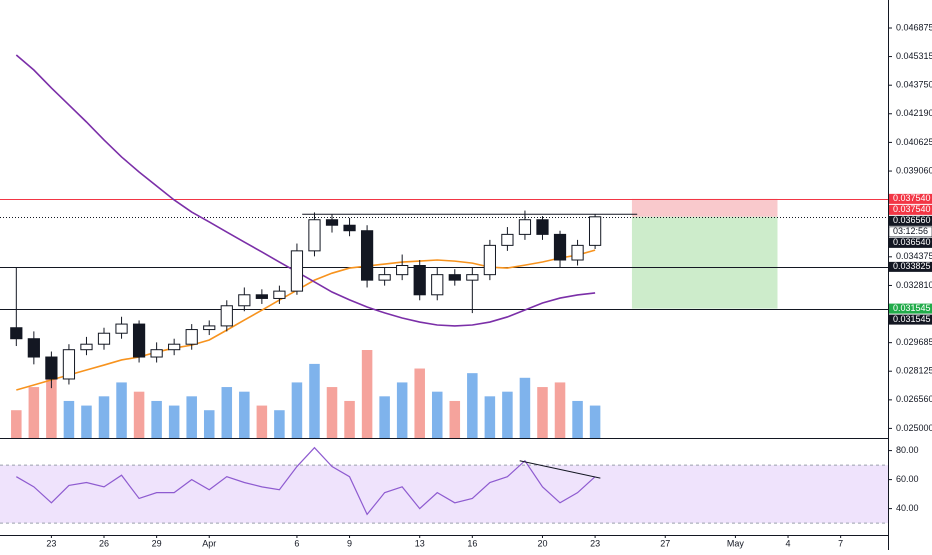 This screenshot has height=555, width=932. What do you see at coordinates (914, 285) in the screenshot?
I see `y-tick-label: 0.032810` at bounding box center [914, 285].